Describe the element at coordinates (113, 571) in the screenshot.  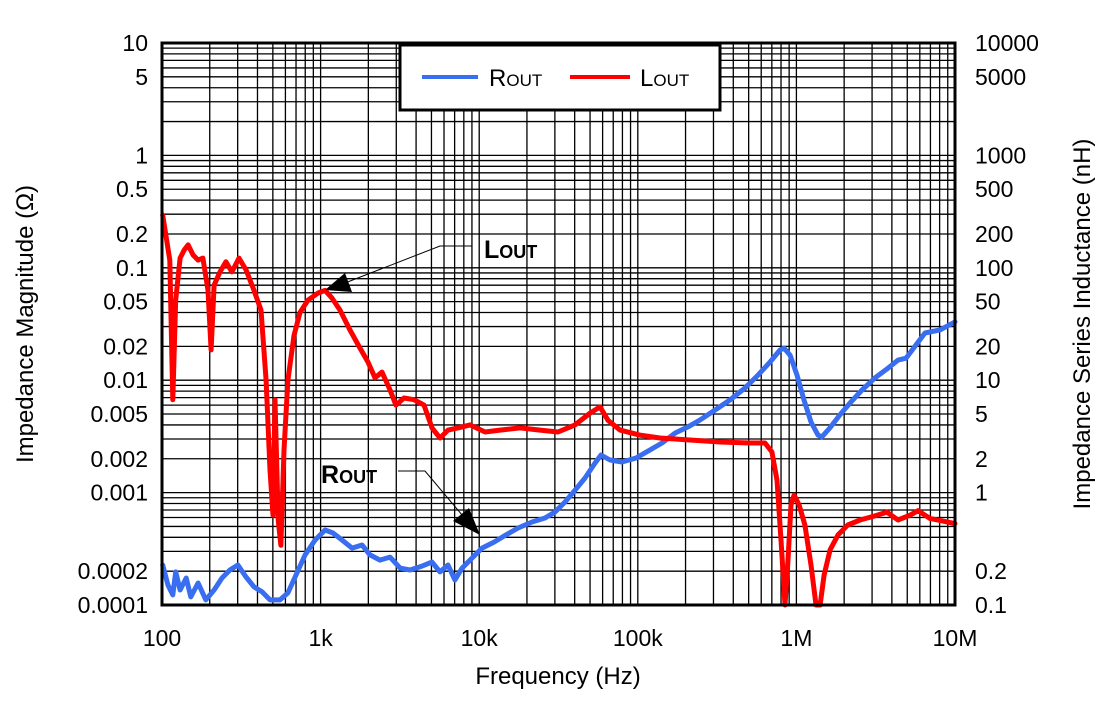
I see `y-tick-label: 0.0002` at that location.